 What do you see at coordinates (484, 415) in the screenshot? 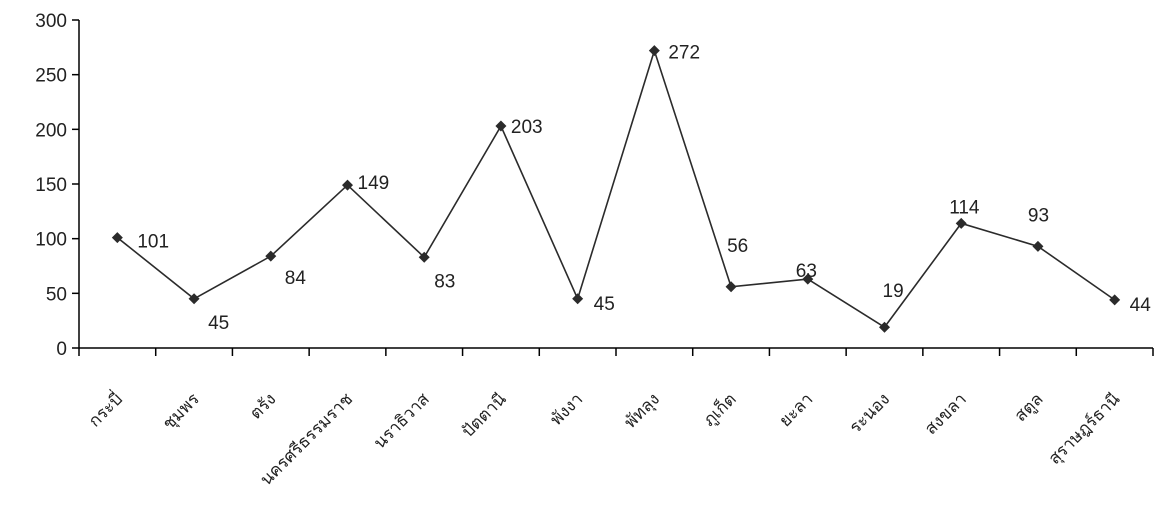
I see `x-category-label: ปัตตานี` at bounding box center [484, 415].